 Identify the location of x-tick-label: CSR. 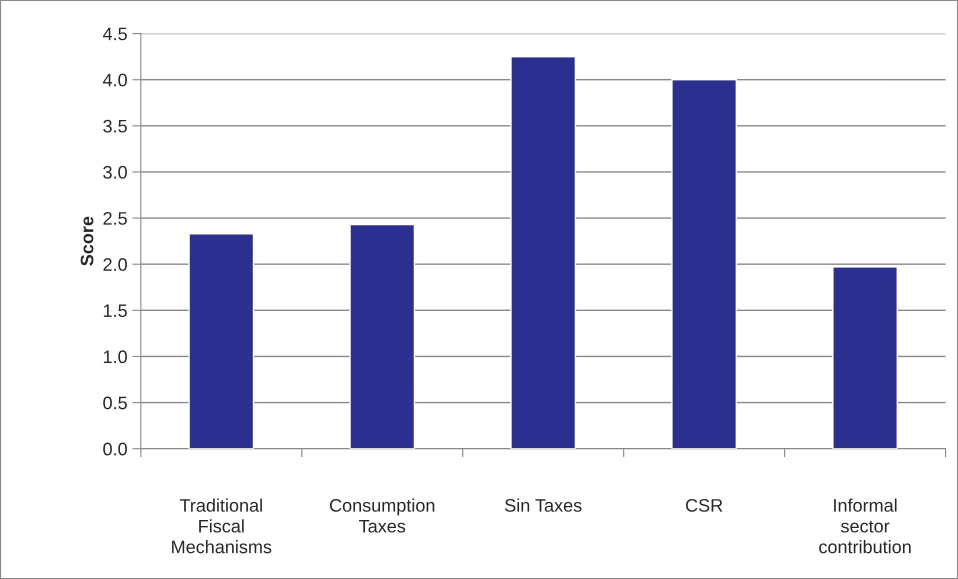
(704, 505).